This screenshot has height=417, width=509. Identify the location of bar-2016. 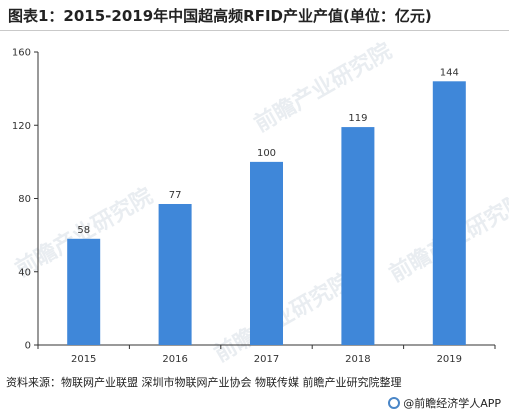
(175, 274).